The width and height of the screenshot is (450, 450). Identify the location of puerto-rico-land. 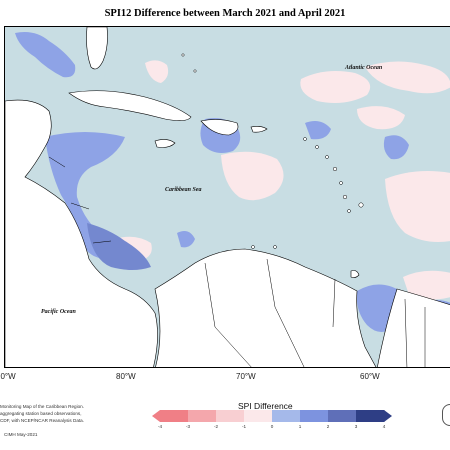
(259, 129).